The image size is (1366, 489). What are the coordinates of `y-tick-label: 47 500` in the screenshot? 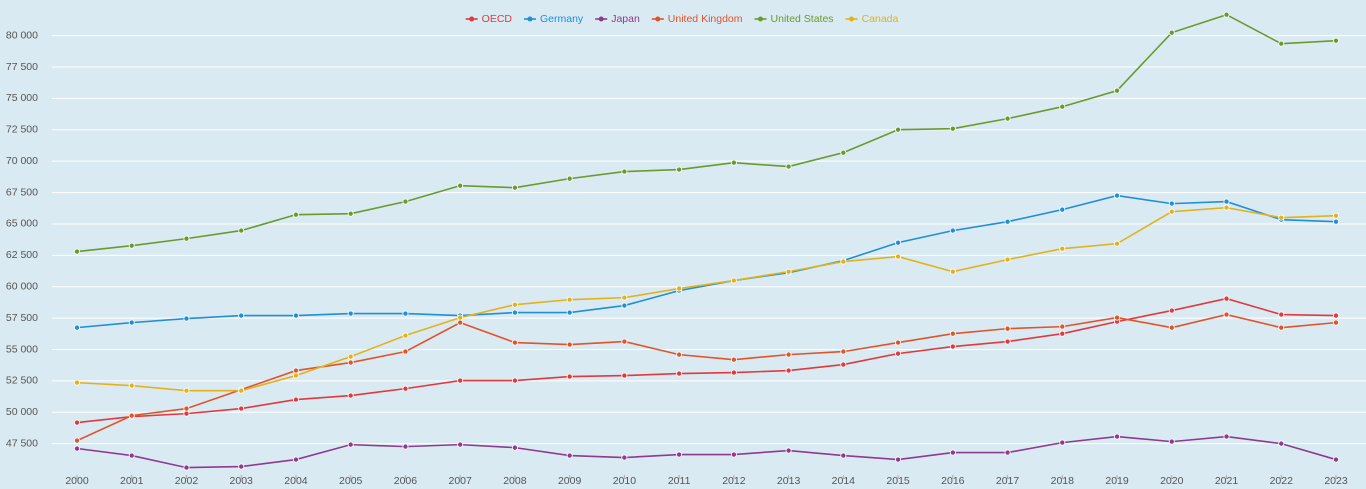 It's located at (22, 443).